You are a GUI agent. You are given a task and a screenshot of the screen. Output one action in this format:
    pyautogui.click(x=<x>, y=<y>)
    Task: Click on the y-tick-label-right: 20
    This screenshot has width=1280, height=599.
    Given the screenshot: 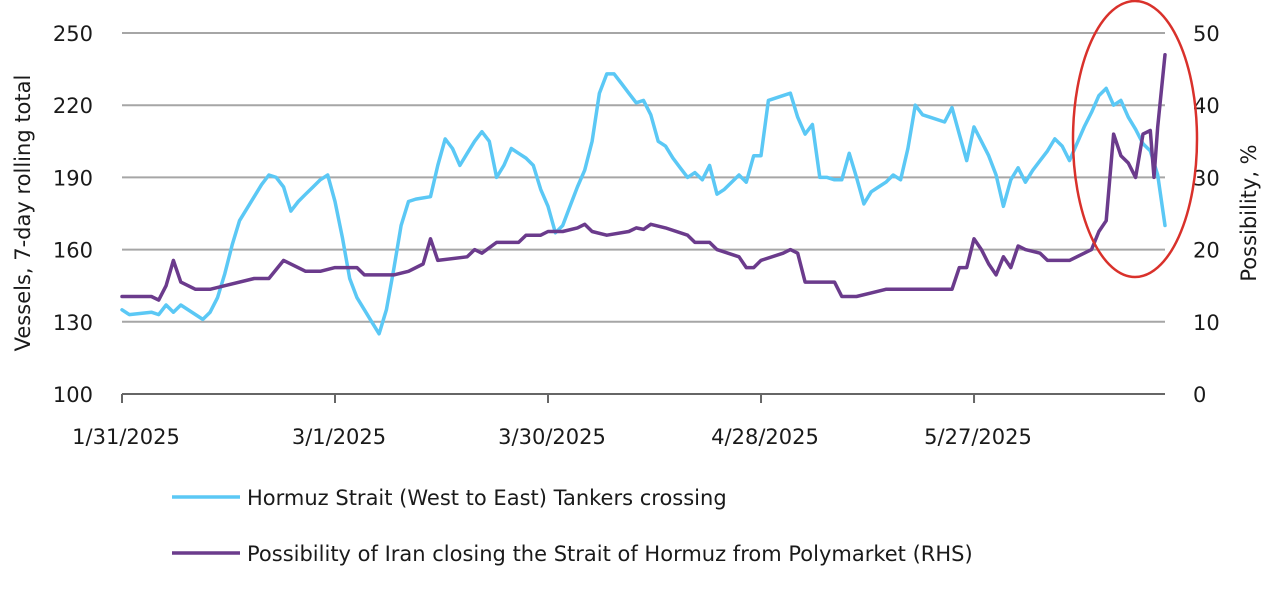 What is the action you would take?
    pyautogui.click(x=1206, y=251)
    